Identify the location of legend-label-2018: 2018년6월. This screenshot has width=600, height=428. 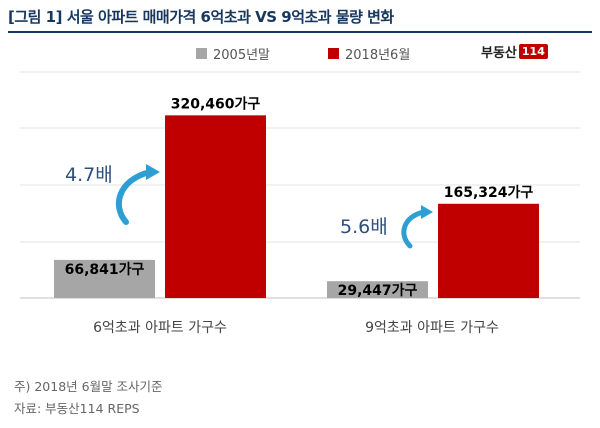
(378, 55).